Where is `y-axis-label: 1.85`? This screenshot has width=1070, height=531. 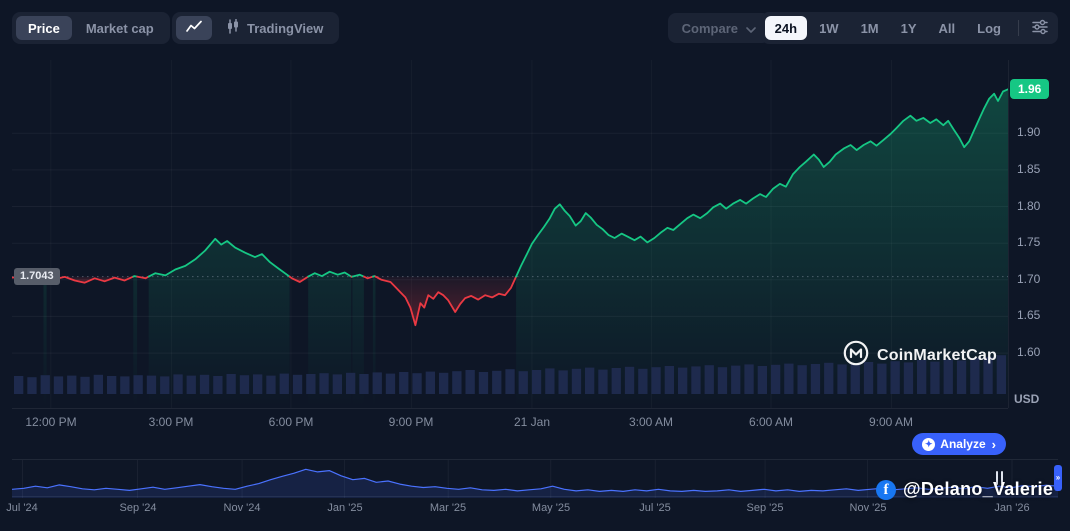
y-axis-label: 1.85 is located at coordinates (1029, 169).